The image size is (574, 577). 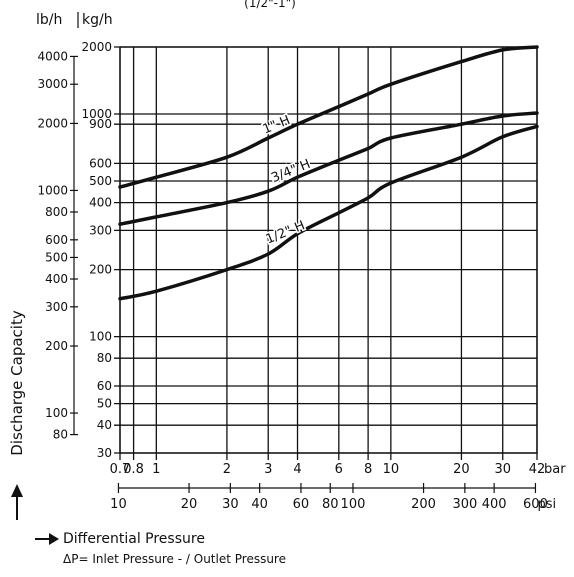 I want to click on y-tick-label-kgh: 30, so click(x=104, y=453).